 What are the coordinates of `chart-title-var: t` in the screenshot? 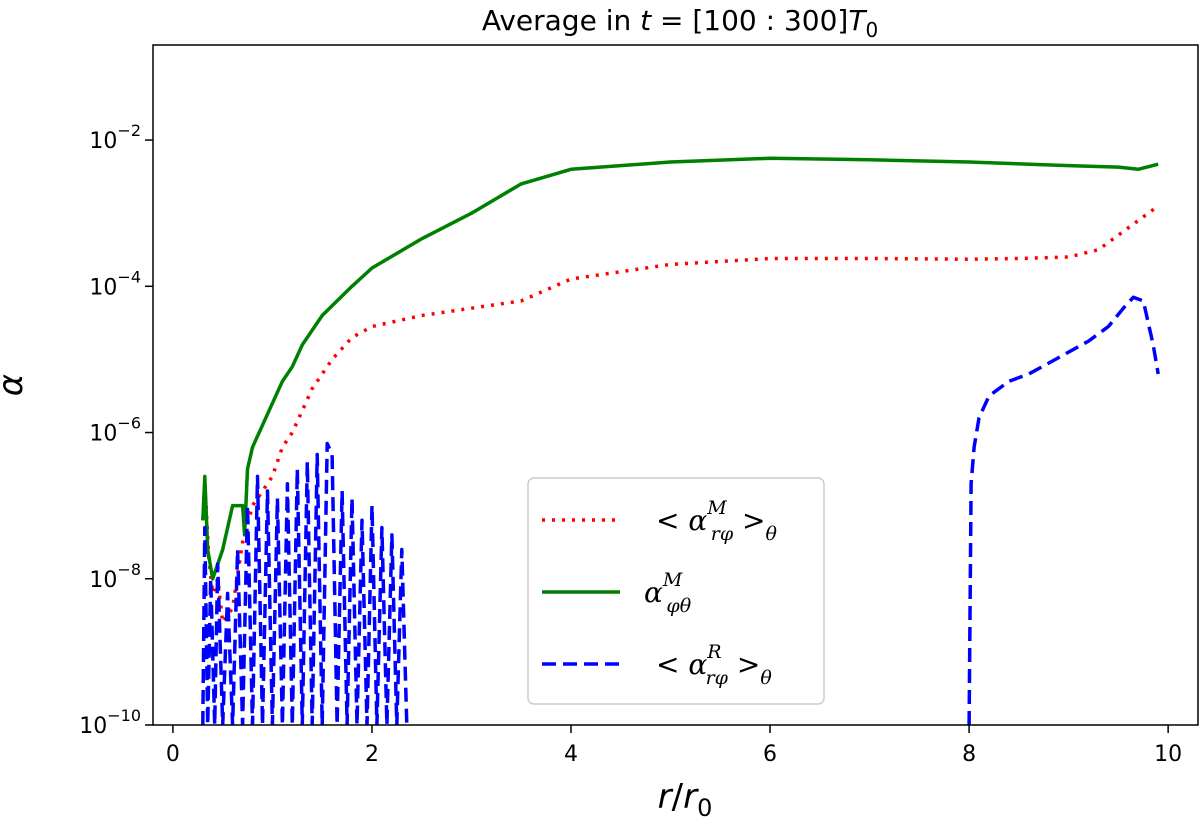 It's located at (646, 20).